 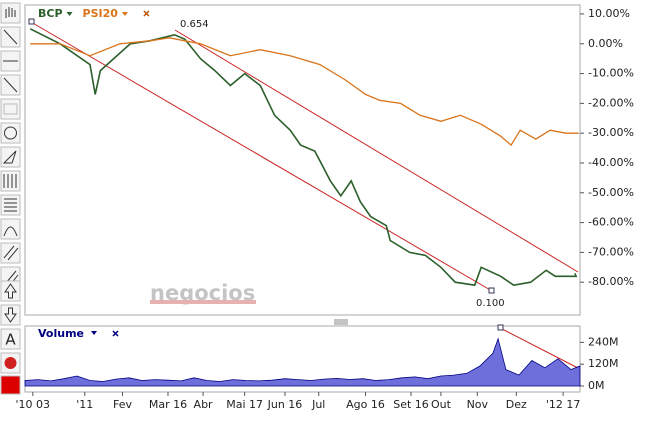 What do you see at coordinates (611, 132) in the screenshot?
I see `y-tick-label: -30.00%` at bounding box center [611, 132].